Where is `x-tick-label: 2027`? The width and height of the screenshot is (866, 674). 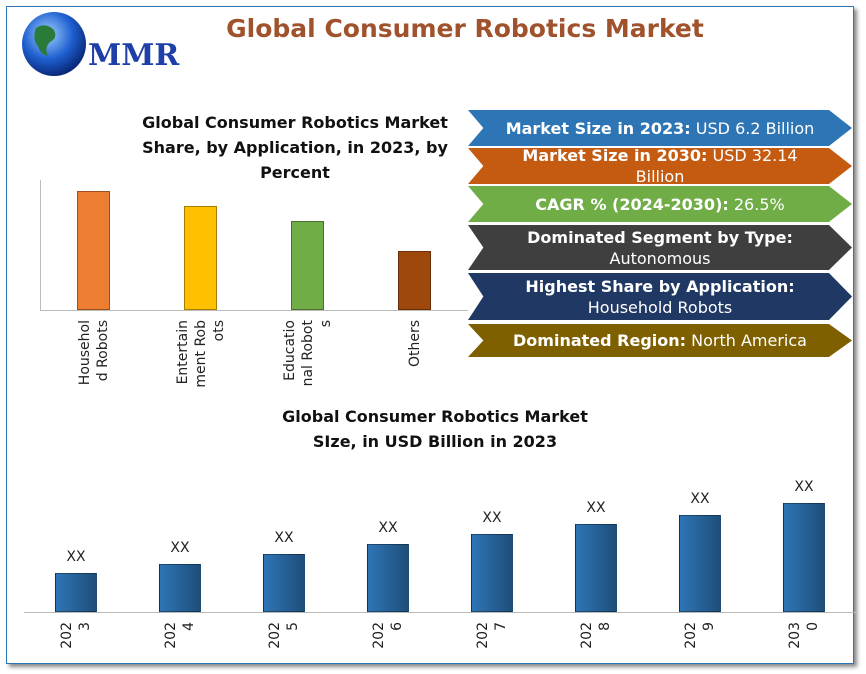
x-tick-label: 2027 is located at coordinates (492, 636).